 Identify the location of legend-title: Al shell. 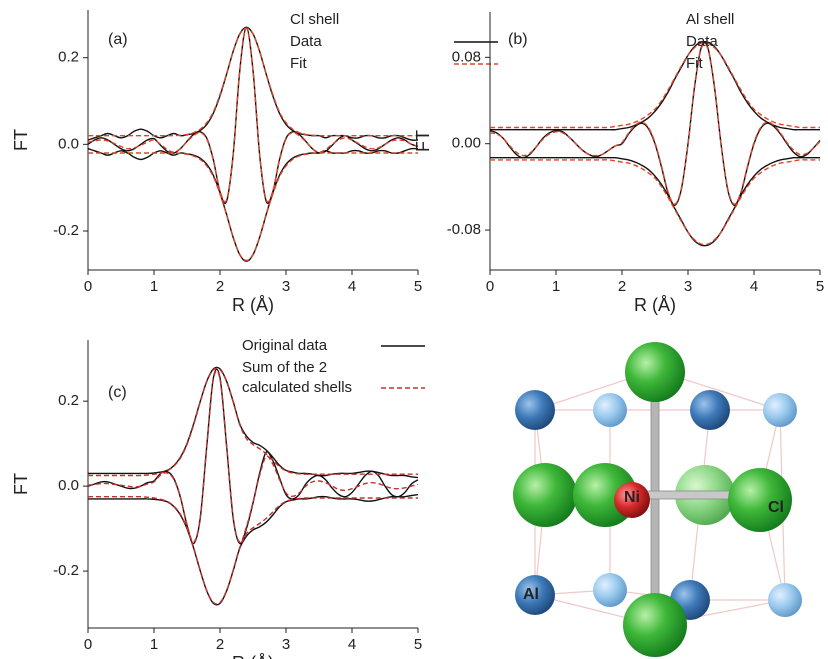
(710, 19).